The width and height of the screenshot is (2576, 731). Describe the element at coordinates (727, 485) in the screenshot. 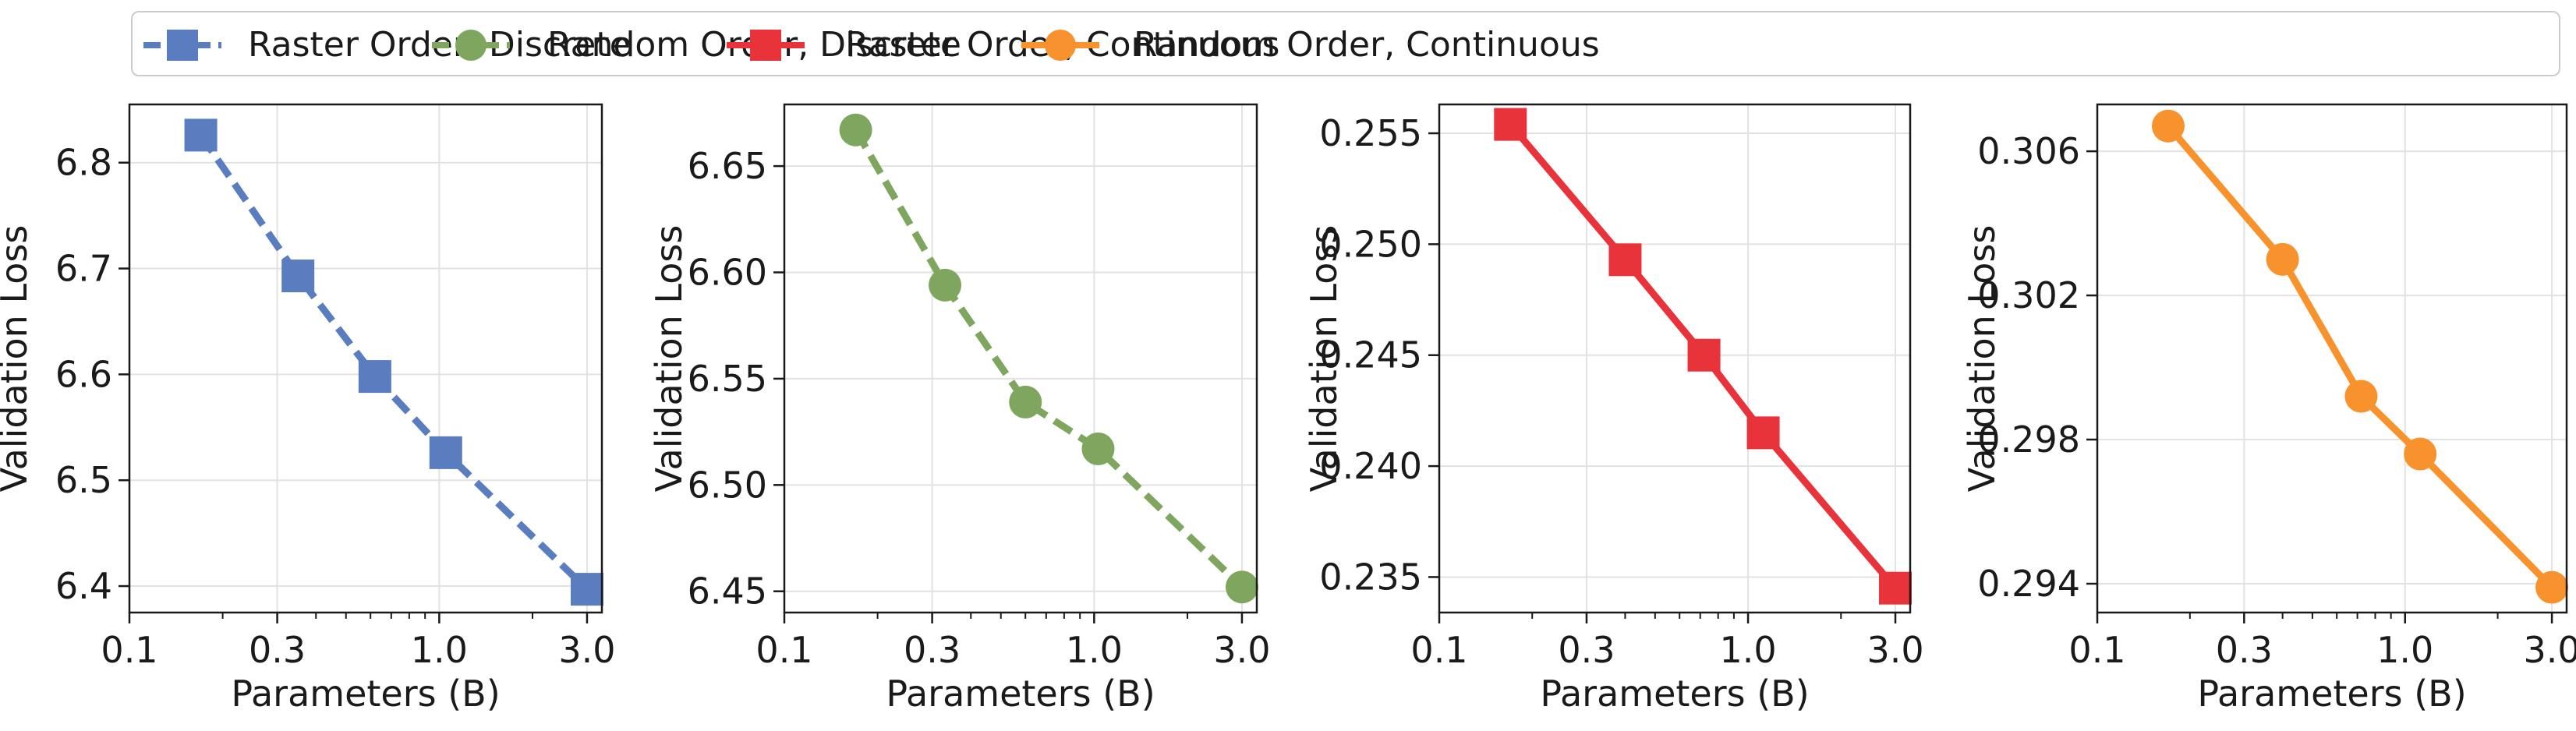

I see `y-tick-label: 6.50` at that location.